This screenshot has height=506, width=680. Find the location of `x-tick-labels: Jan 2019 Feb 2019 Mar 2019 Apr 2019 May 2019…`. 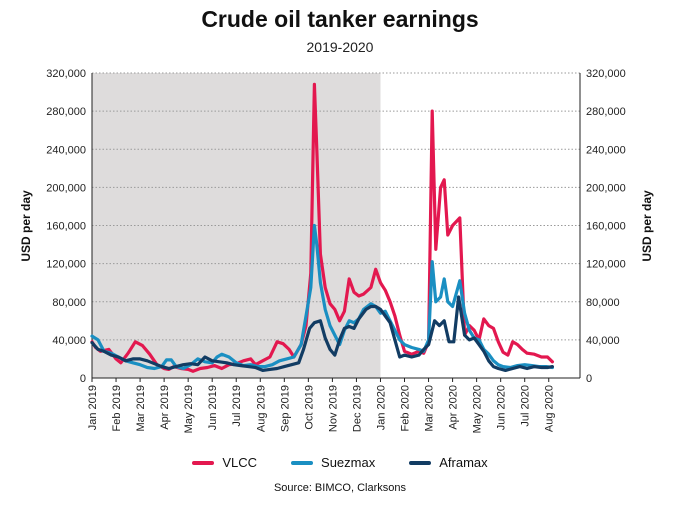

x-tick-labels: Jan 2019 Feb 2019 Mar 2019 Apr 2019 May 2019… is located at coordinates (321, 409).